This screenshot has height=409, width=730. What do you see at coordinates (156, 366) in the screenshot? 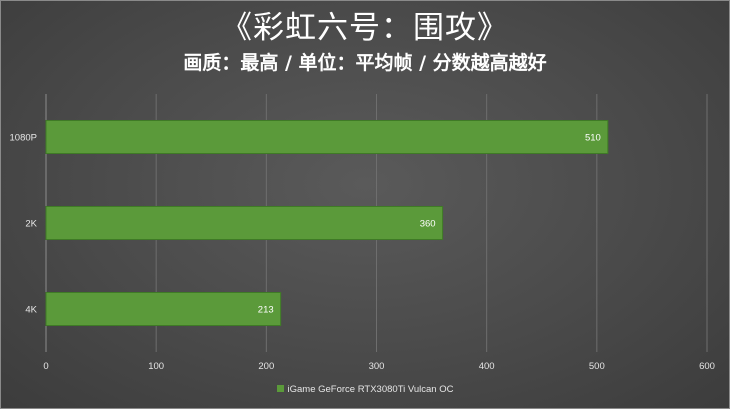
I see `x-tick-label: 100` at bounding box center [156, 366].